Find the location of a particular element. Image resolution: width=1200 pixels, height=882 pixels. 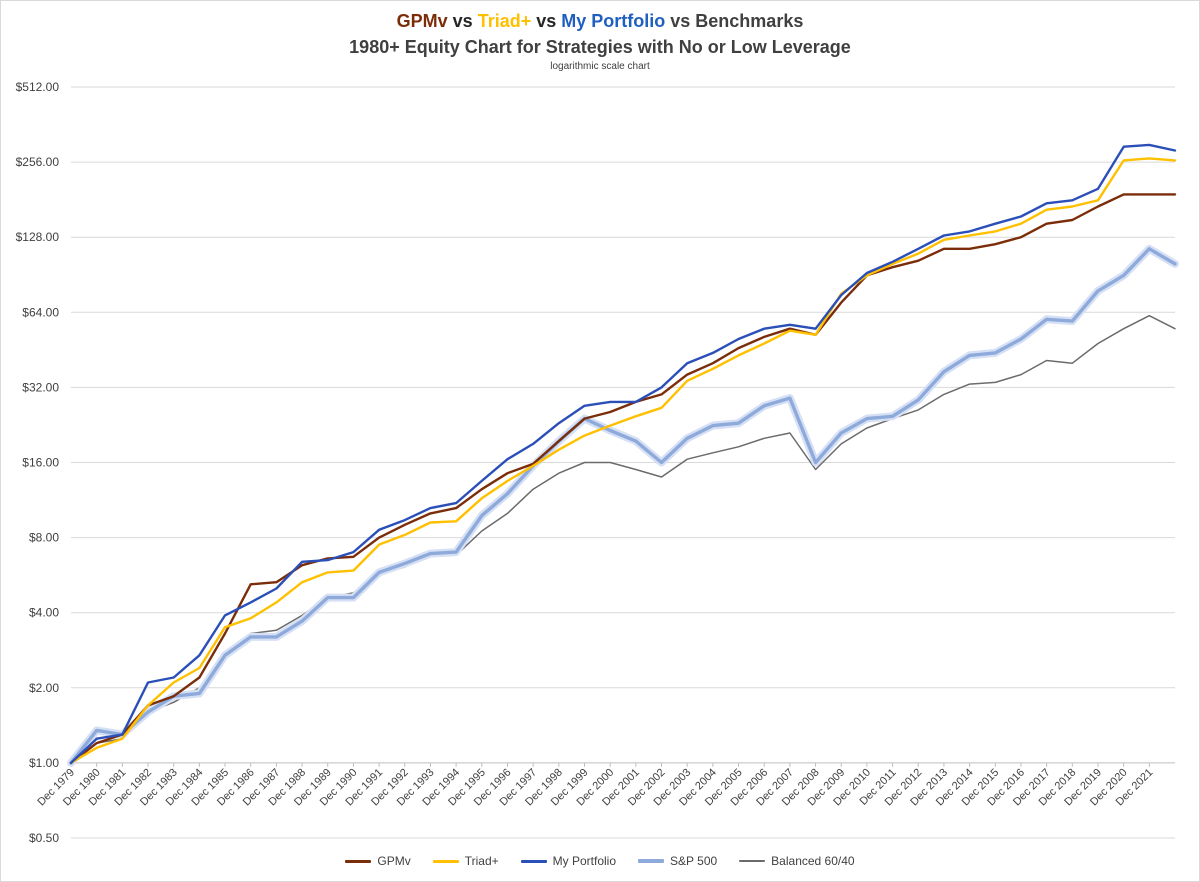

title-part-5: vs Benchmarks is located at coordinates (734, 21).